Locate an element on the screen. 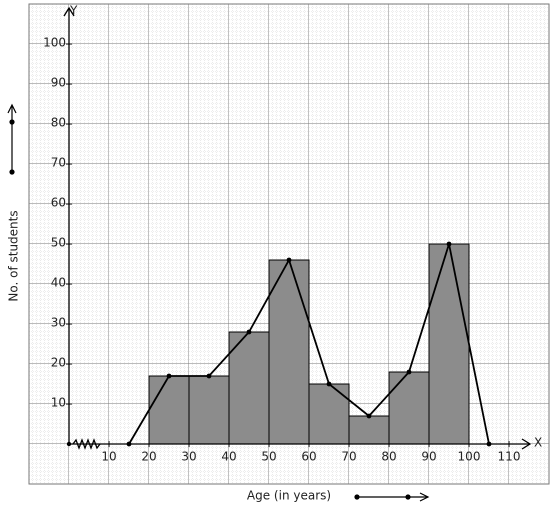 The width and height of the screenshot is (554, 510). x-axis-name: X is located at coordinates (538, 443).